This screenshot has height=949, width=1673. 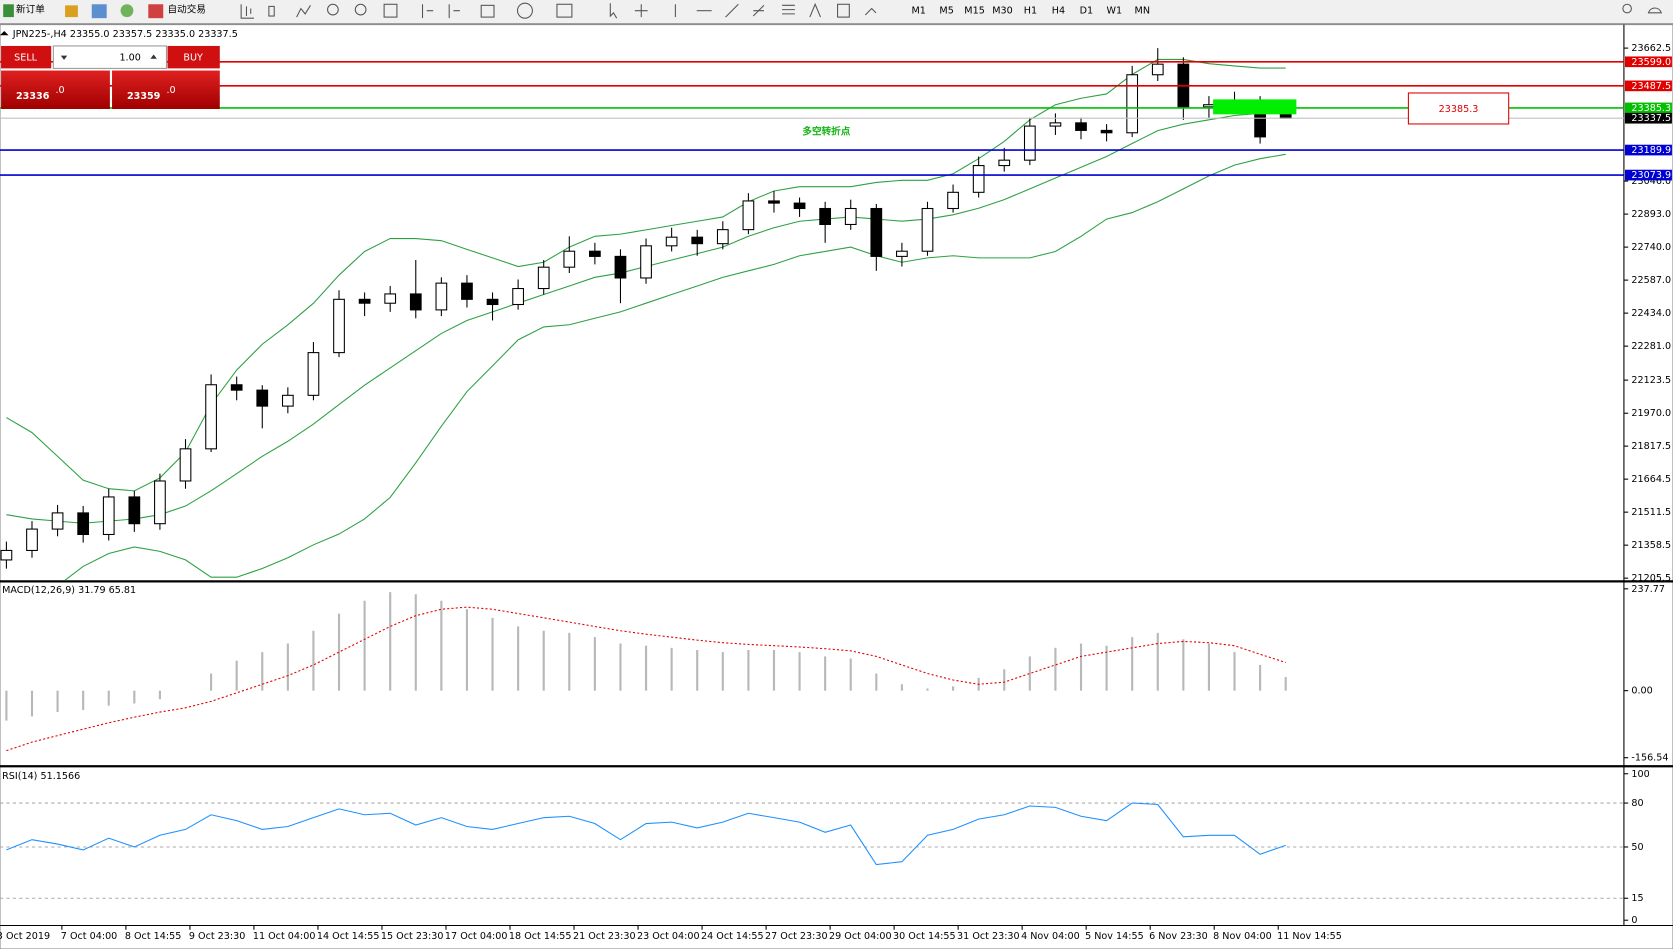 What do you see at coordinates (360, 9) in the screenshot?
I see `zoom-out-icon` at bounding box center [360, 9].